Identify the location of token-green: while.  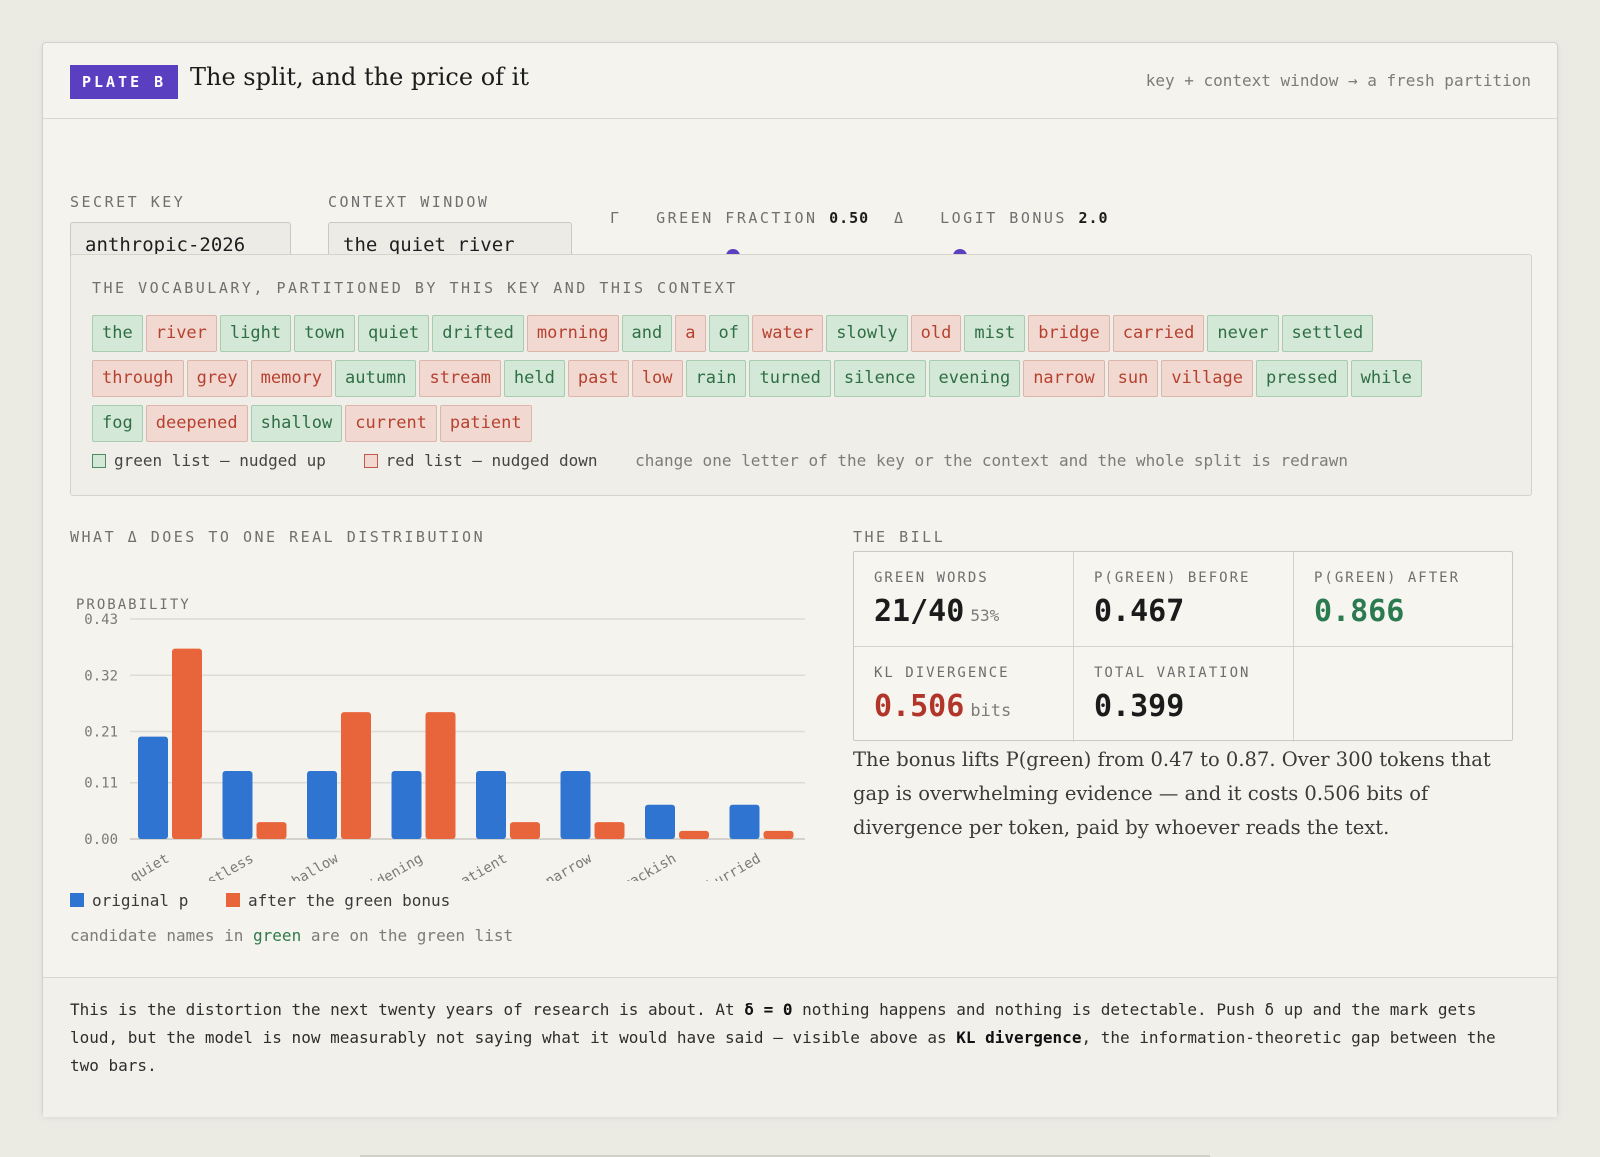
(1386, 378).